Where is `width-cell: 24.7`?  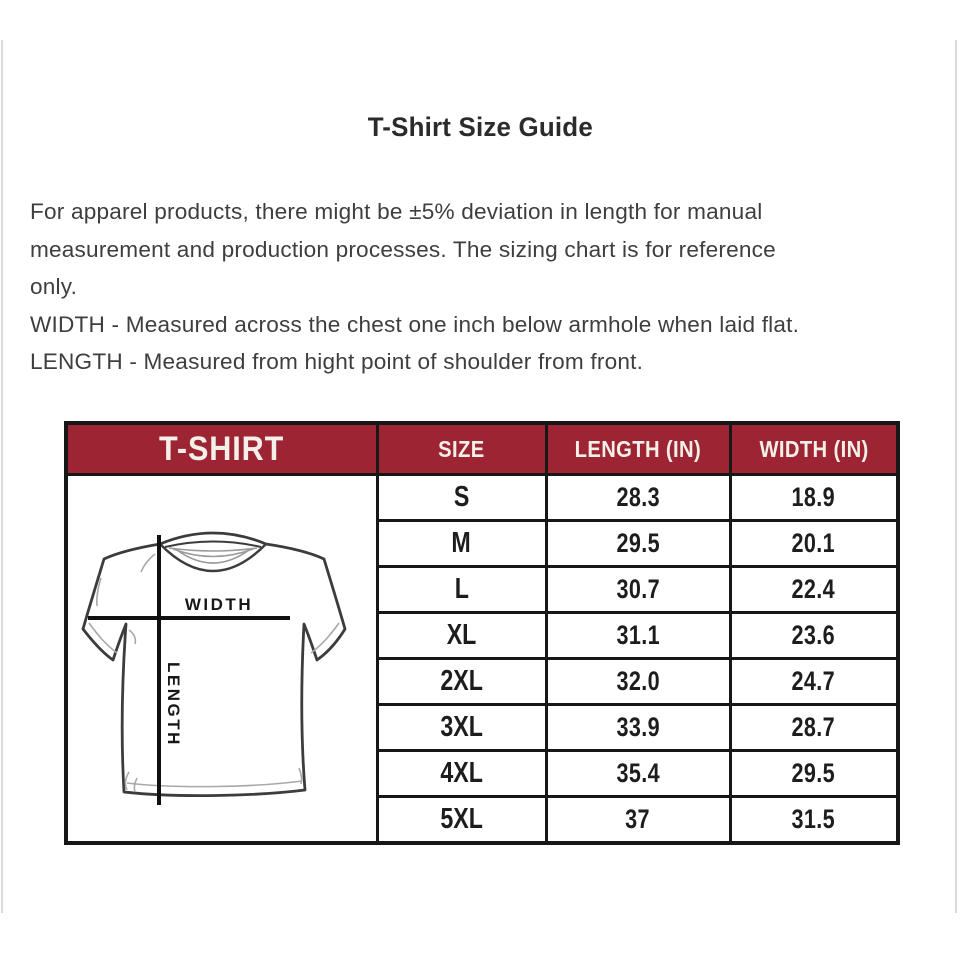 width-cell: 24.7 is located at coordinates (814, 682).